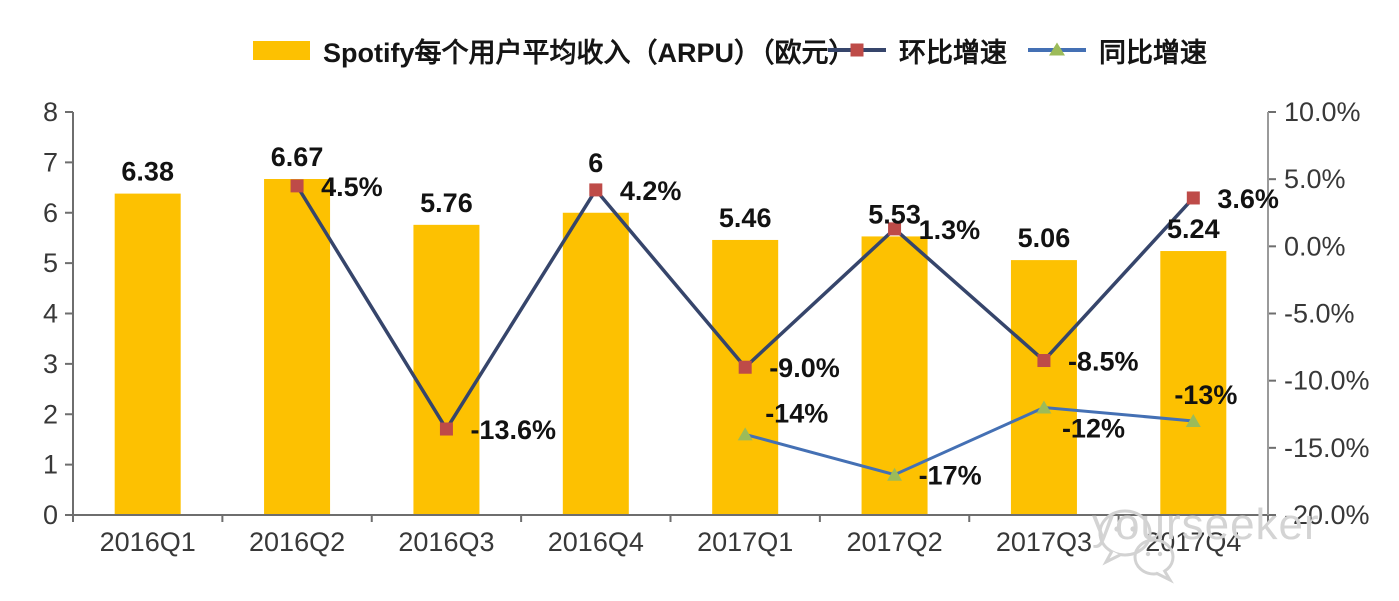  Describe the element at coordinates (1327, 515) in the screenshot. I see `right-axis-tick-label: -20.0%` at that location.